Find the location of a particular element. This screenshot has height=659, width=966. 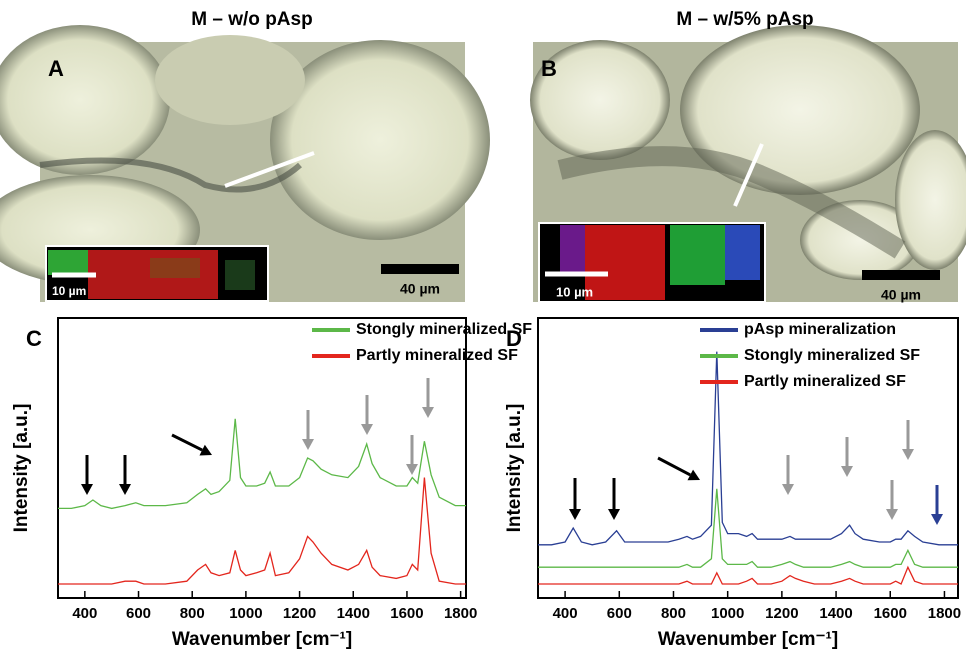

panel-label: B is located at coordinates (549, 68).